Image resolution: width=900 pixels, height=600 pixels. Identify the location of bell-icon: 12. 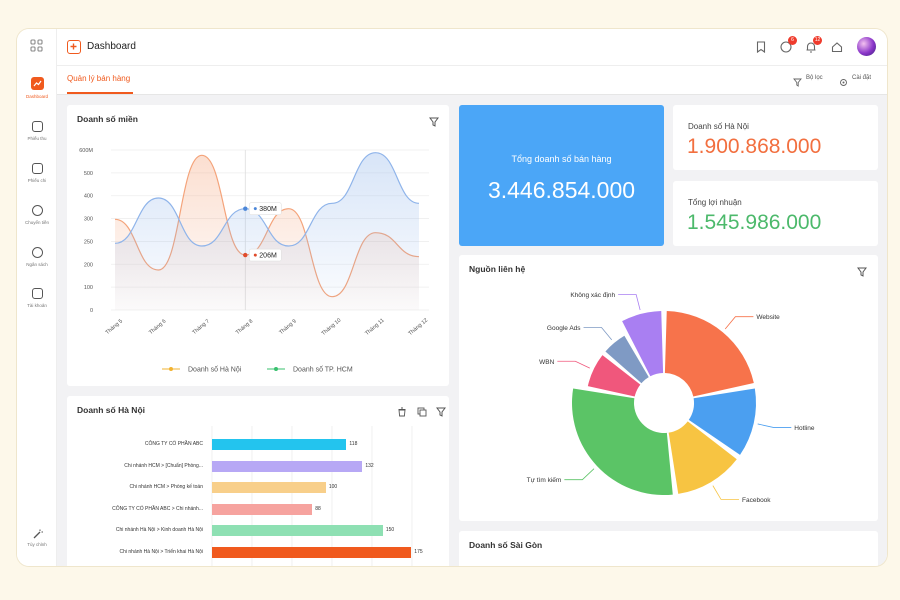
(813, 45).